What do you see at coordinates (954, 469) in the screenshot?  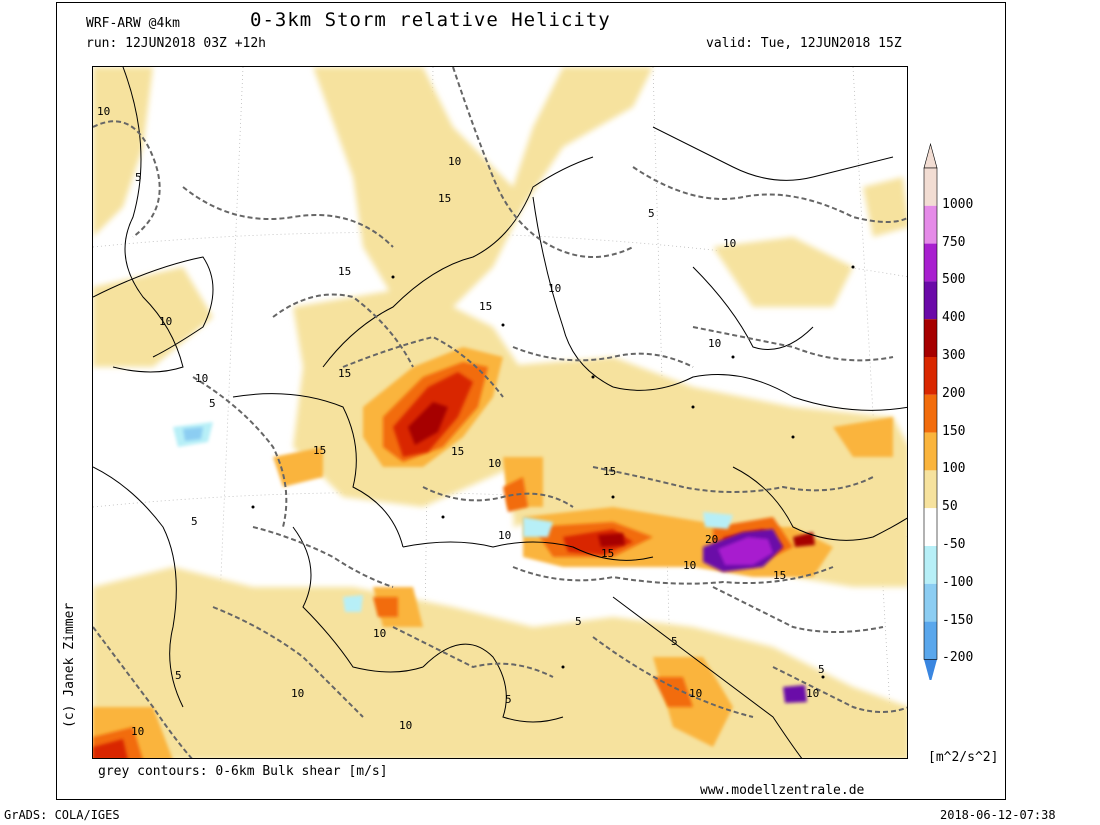 I see `colorbar-label: 100` at bounding box center [954, 469].